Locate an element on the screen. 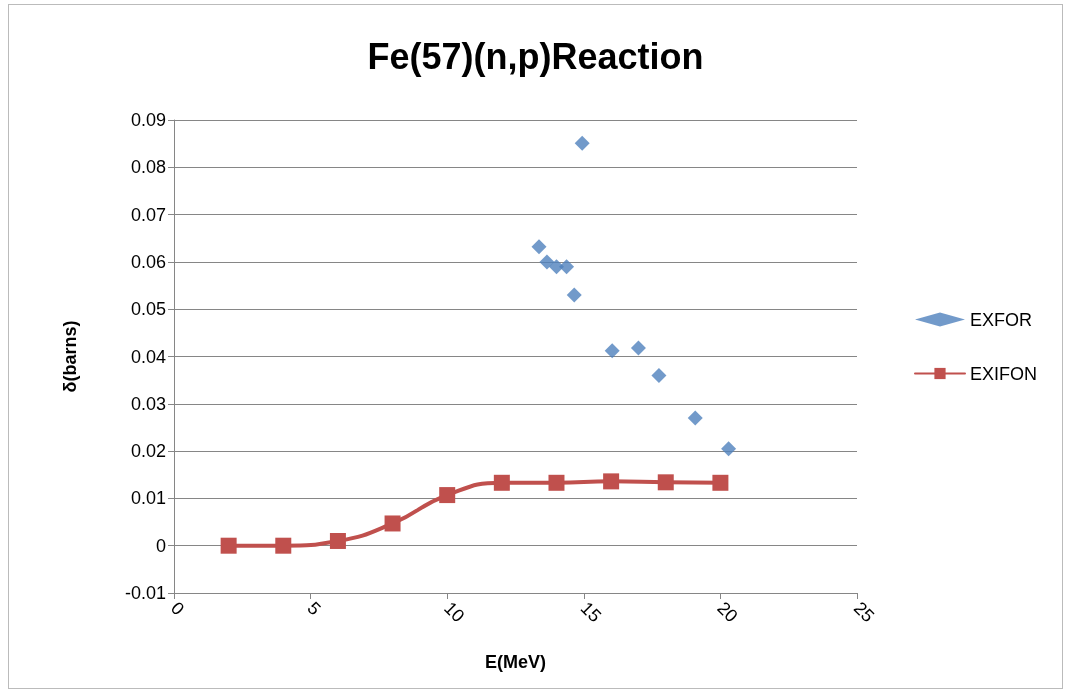 The image size is (1071, 693). y-tick-label: 0 is located at coordinates (160, 545).